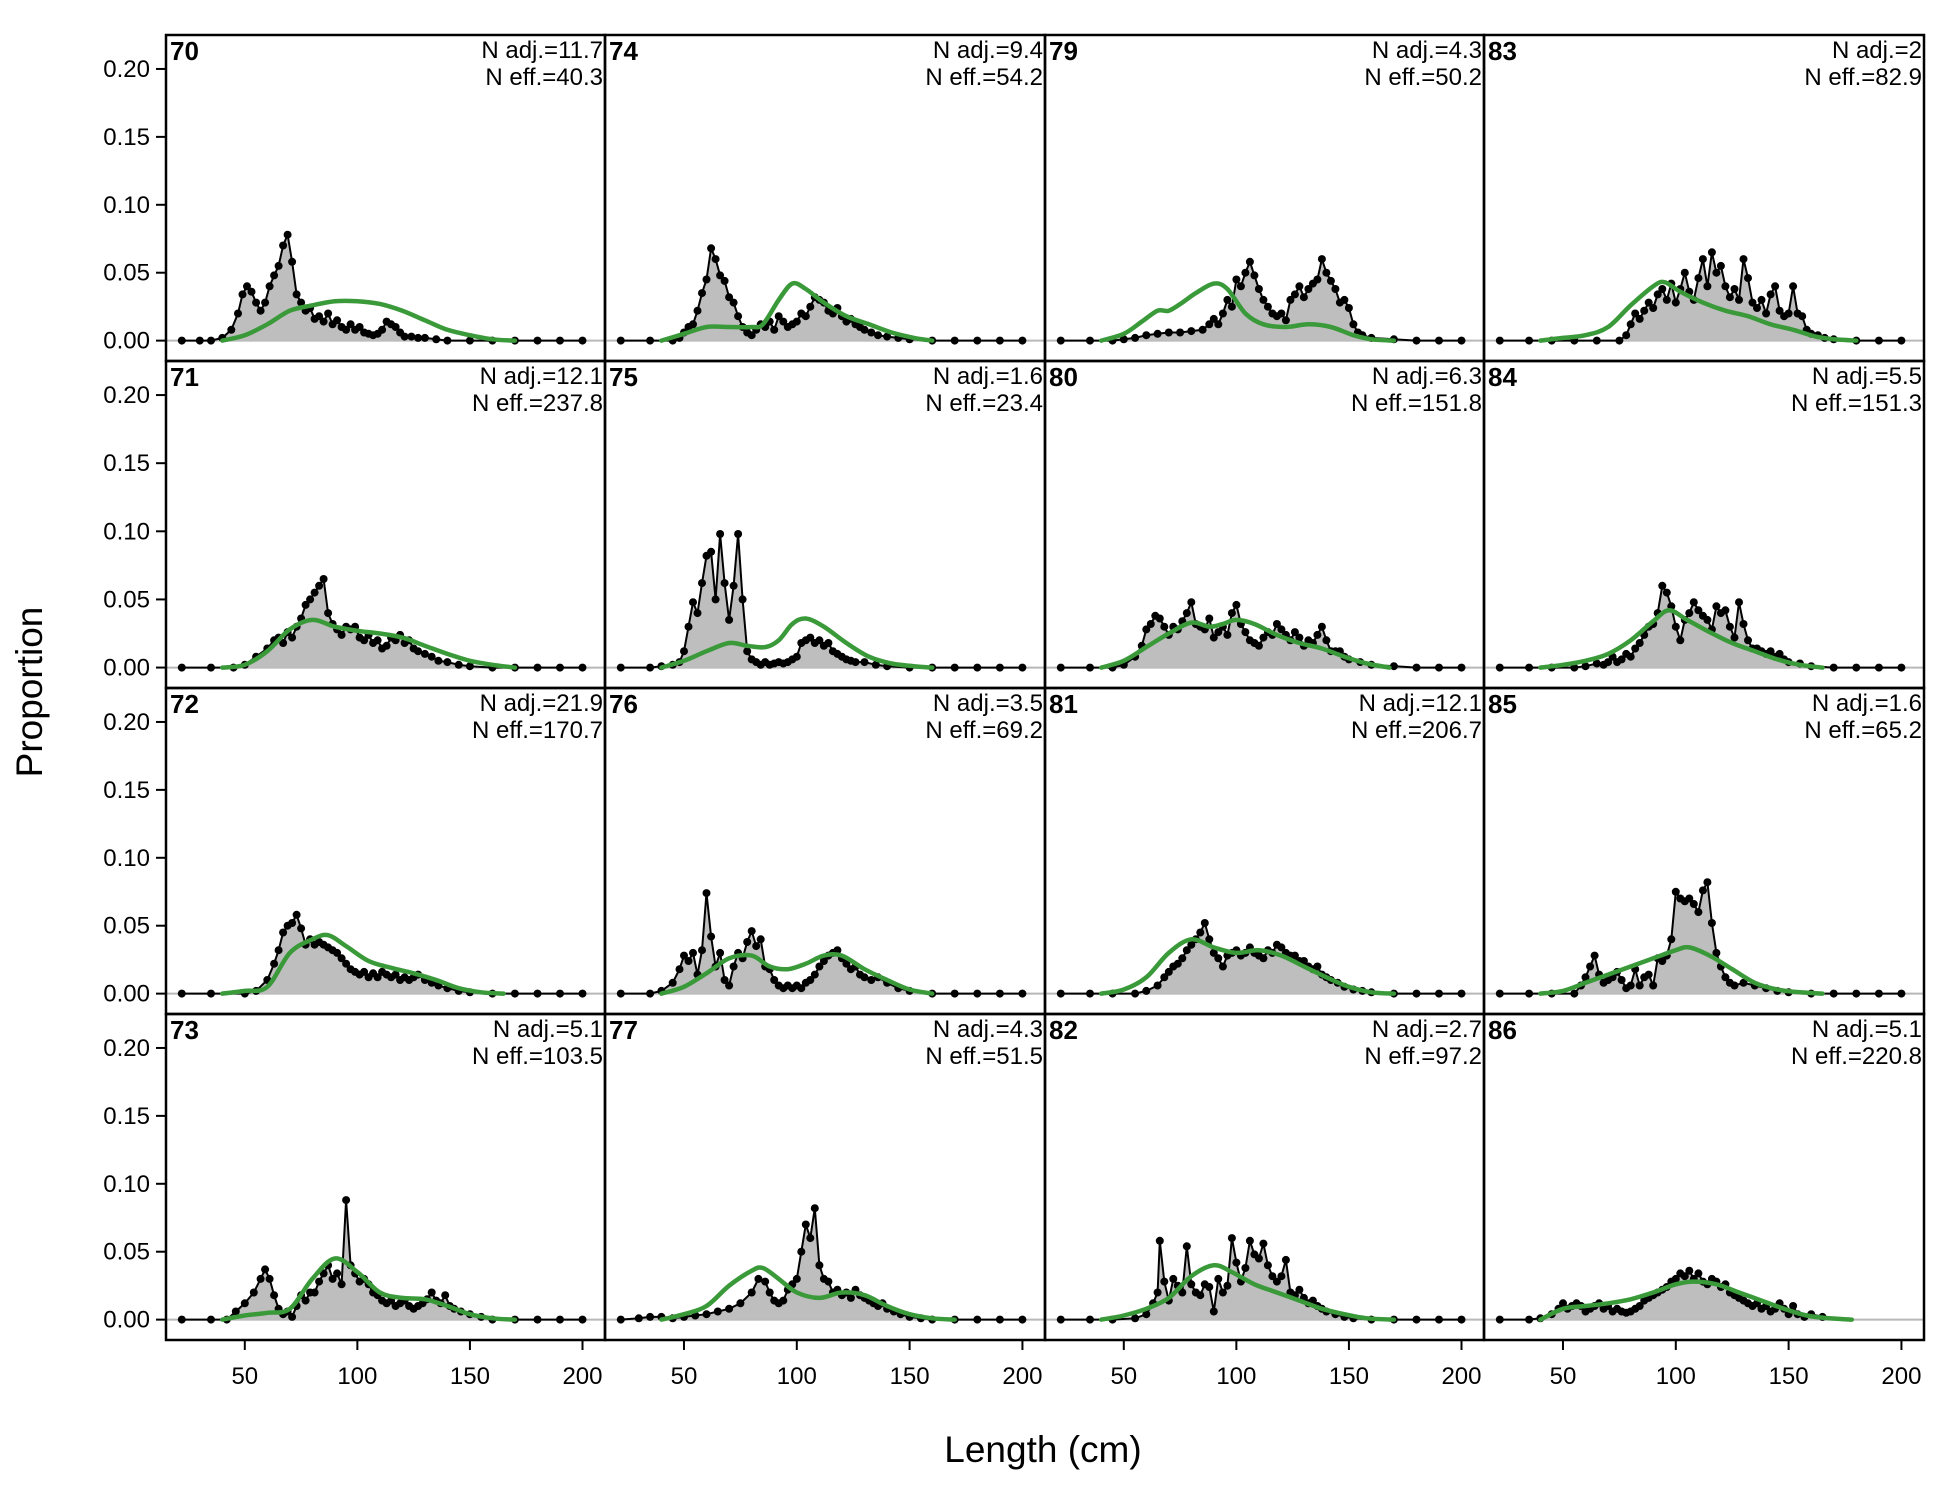  What do you see at coordinates (548, 1029) in the screenshot?
I see `n-adj-label: N adj.=5.1` at bounding box center [548, 1029].